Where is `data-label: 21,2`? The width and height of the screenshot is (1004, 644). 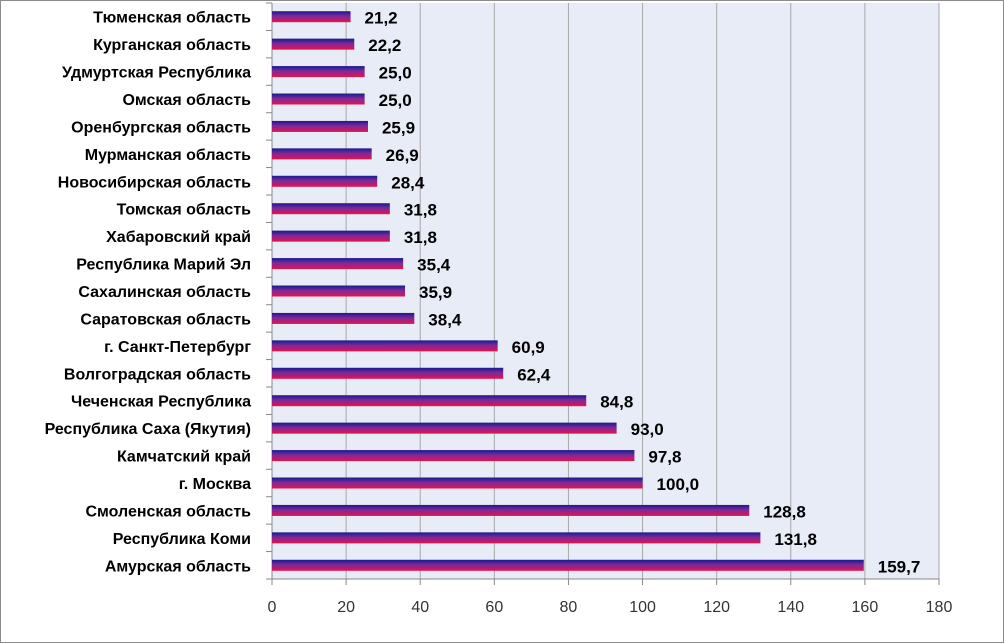
data-label: 21,2 is located at coordinates (381, 18).